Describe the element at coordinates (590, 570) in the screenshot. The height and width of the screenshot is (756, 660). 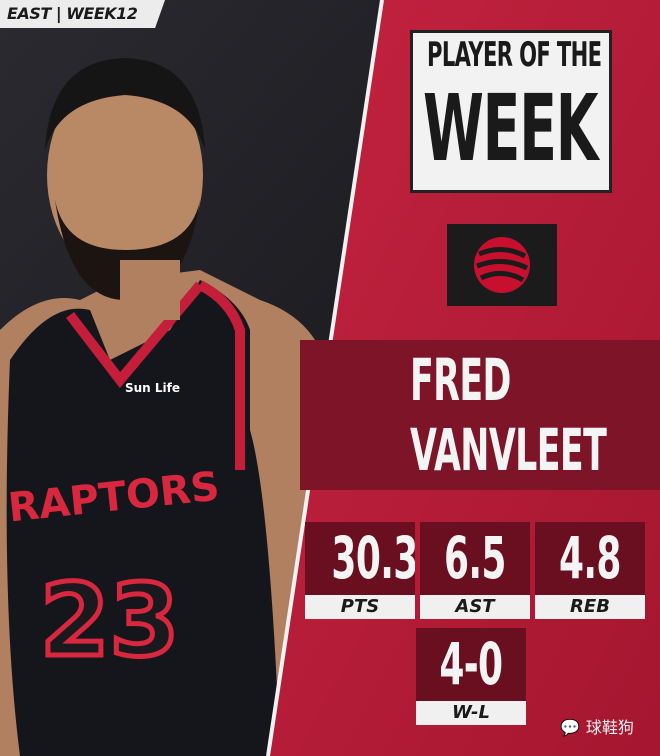
I see `stat-reb: 4.8 REB` at that location.